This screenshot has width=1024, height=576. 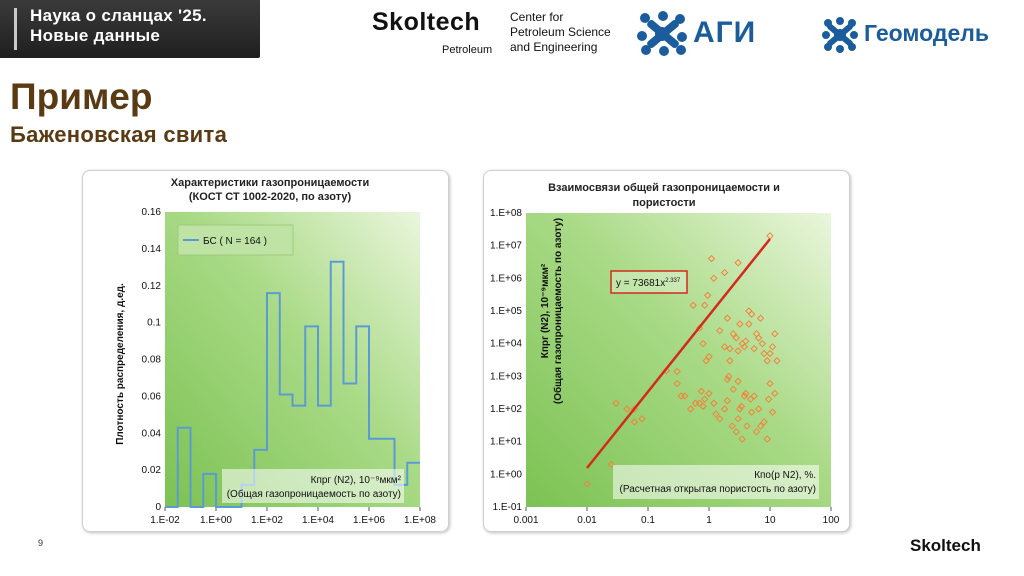 I want to click on agi-logo: АГИ, so click(x=711, y=33).